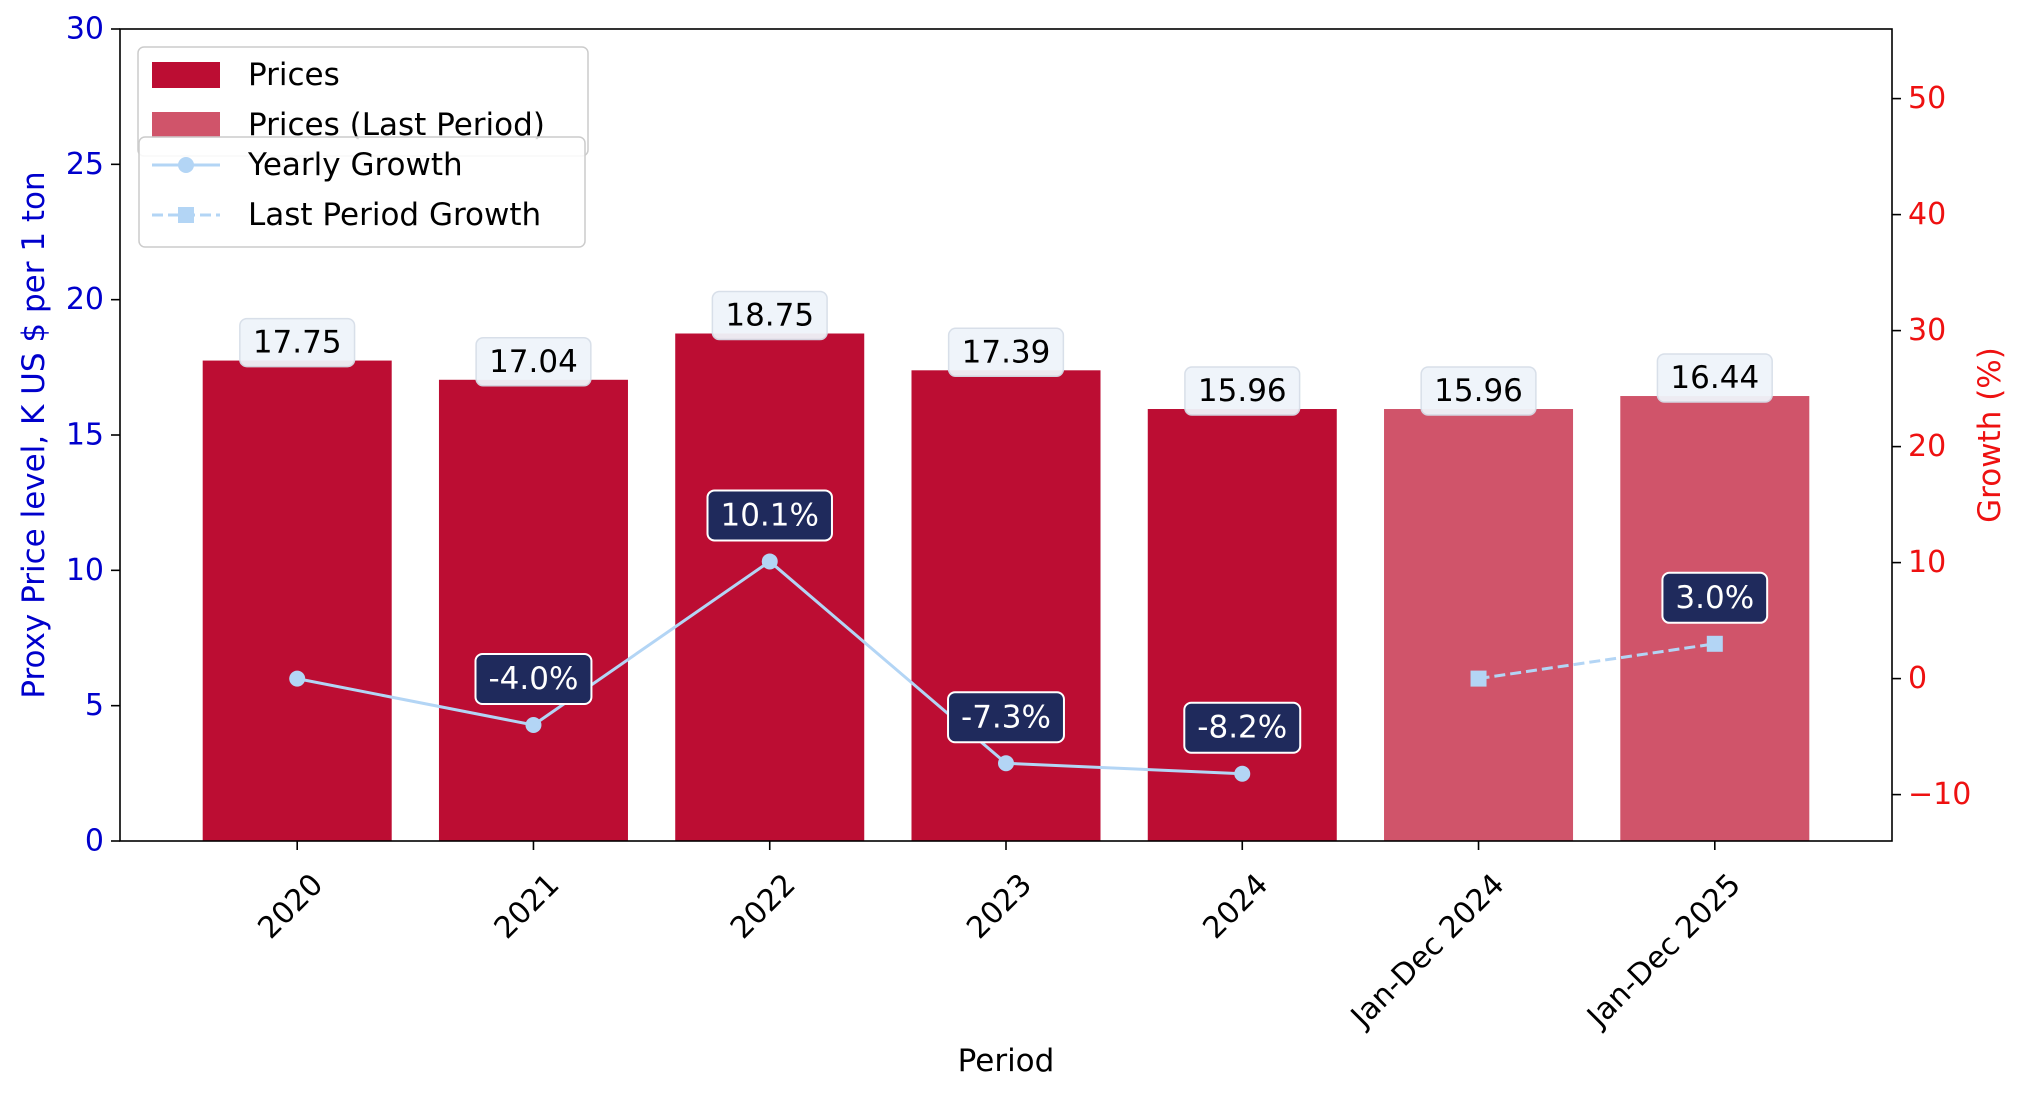  Describe the element at coordinates (1427, 951) in the screenshot. I see `x-tick-label: Jan-Dec 2024` at that location.